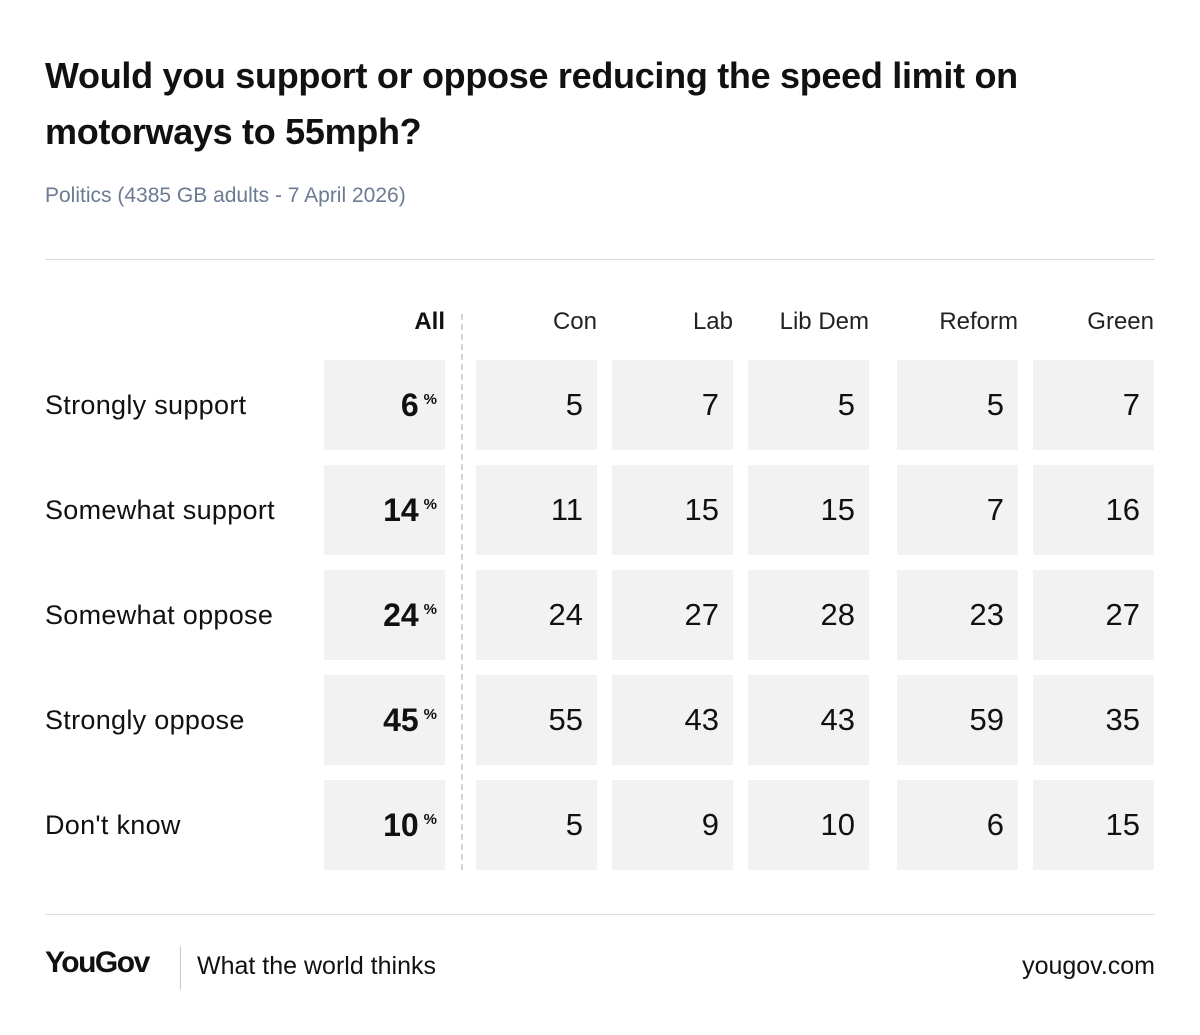 This screenshot has height=1035, width=1200. What do you see at coordinates (808, 825) in the screenshot?
I see `table-cell: 10` at bounding box center [808, 825].